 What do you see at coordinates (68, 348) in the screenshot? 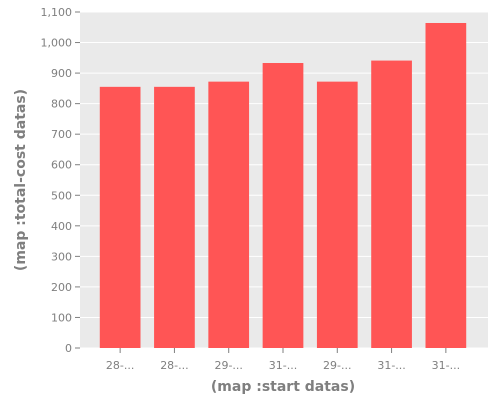
I see `y-tick-label: 0` at bounding box center [68, 348].